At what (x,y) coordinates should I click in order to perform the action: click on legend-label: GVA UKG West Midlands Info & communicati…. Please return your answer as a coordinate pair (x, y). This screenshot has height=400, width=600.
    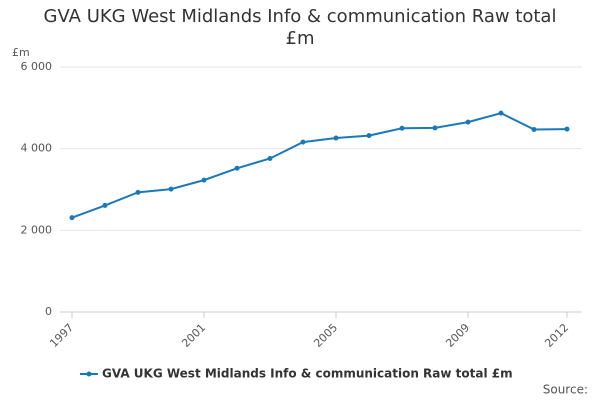
    Looking at the image, I should click on (307, 374).